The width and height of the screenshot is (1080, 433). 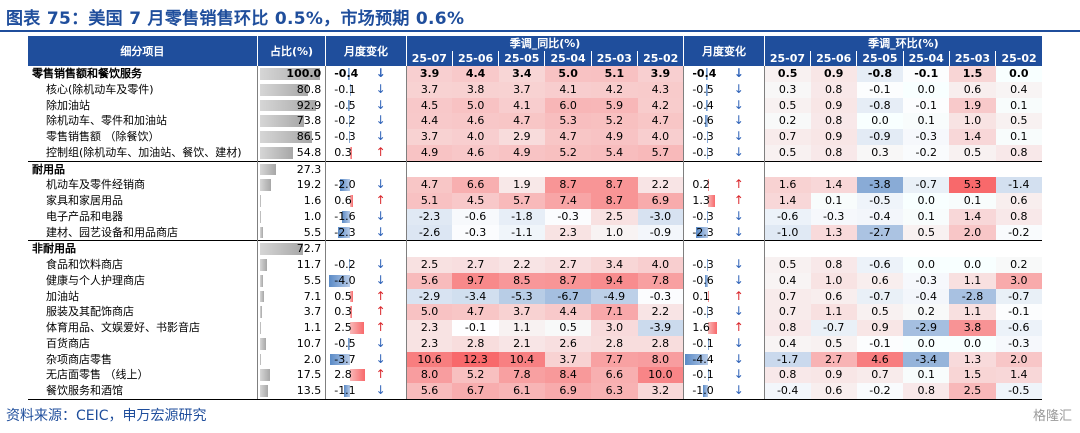 I want to click on yoy-cell: 2.7, so click(x=568, y=265).